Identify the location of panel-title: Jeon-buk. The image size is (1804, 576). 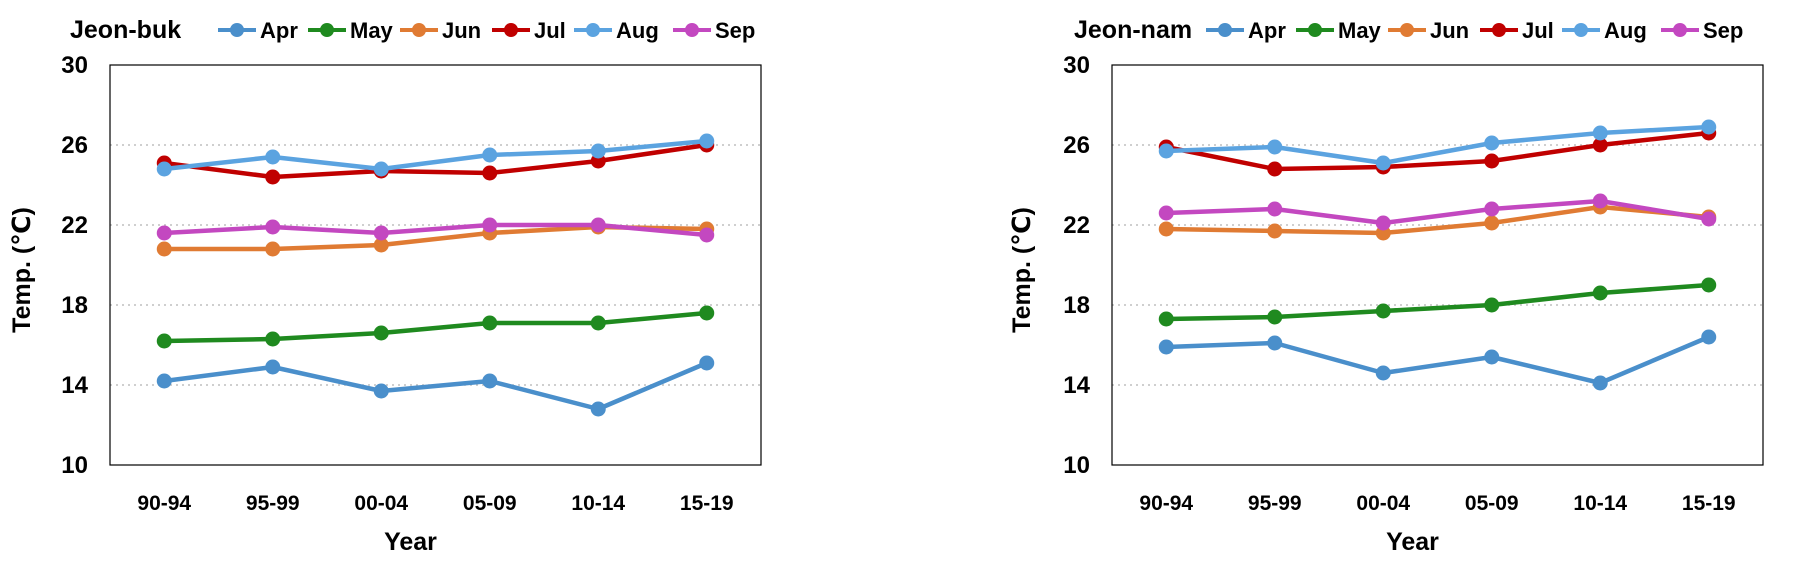
(125, 30).